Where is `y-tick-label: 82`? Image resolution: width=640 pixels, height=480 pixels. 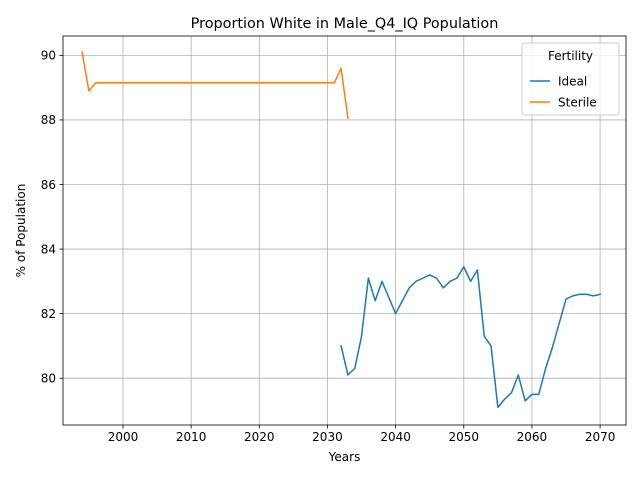 y-tick-label: 82 is located at coordinates (48, 314).